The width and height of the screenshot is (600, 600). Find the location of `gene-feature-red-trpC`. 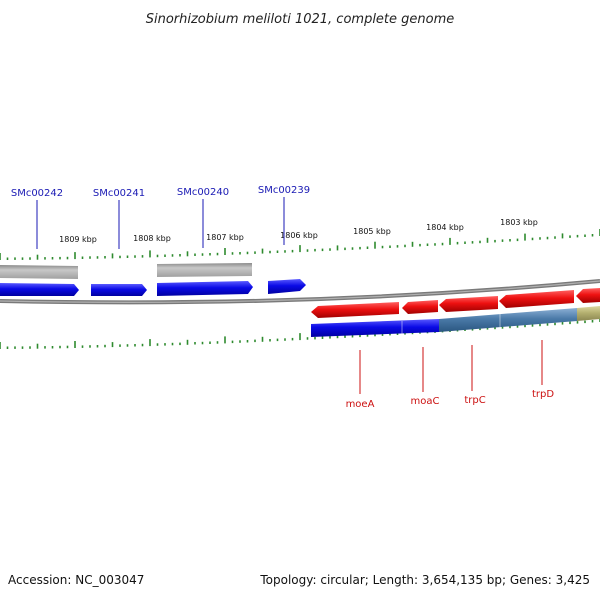

gene-feature-red-trpC is located at coordinates (468, 304).